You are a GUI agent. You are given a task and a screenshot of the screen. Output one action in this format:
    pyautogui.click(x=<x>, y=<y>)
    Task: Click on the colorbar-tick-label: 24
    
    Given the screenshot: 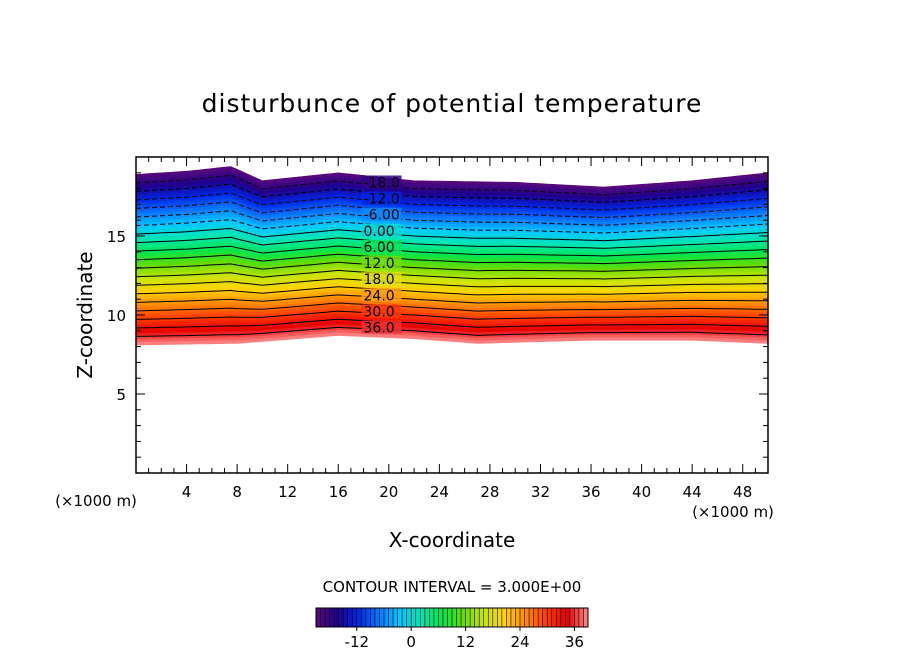 What is the action you would take?
    pyautogui.click(x=519, y=642)
    